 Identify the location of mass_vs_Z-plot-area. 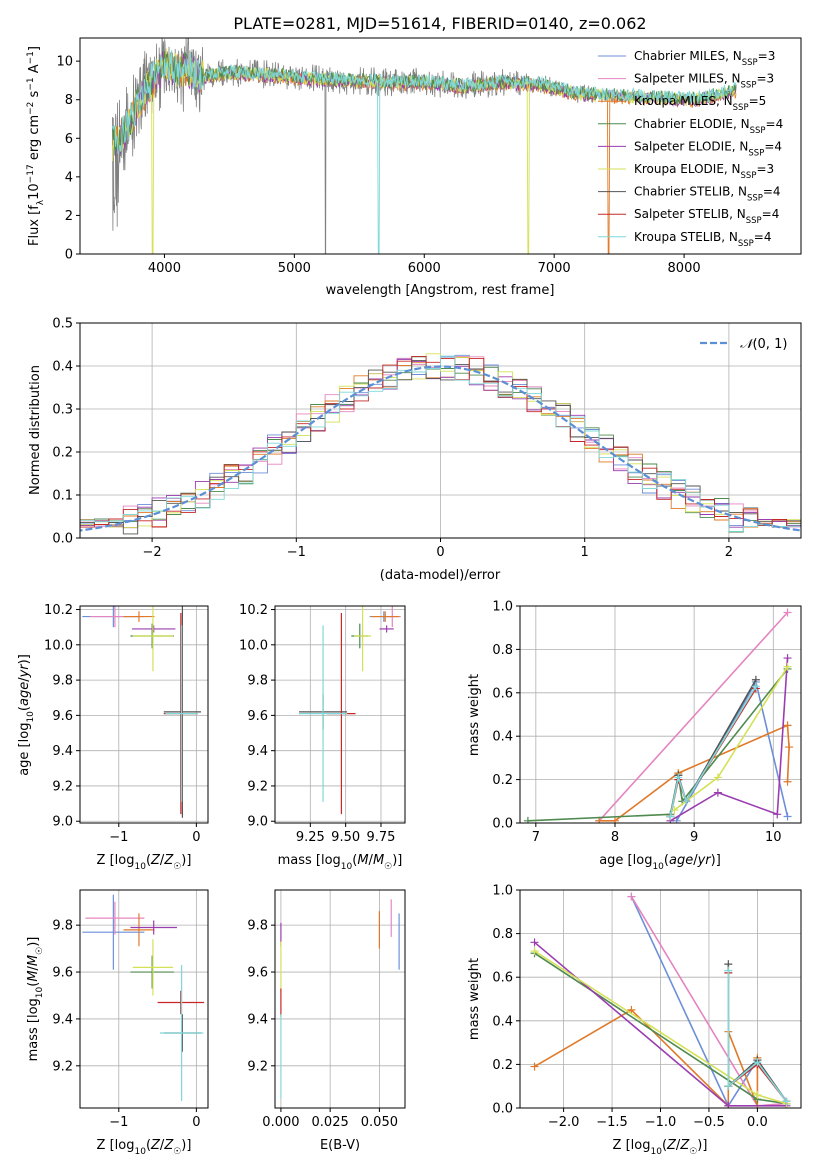
(143, 997).